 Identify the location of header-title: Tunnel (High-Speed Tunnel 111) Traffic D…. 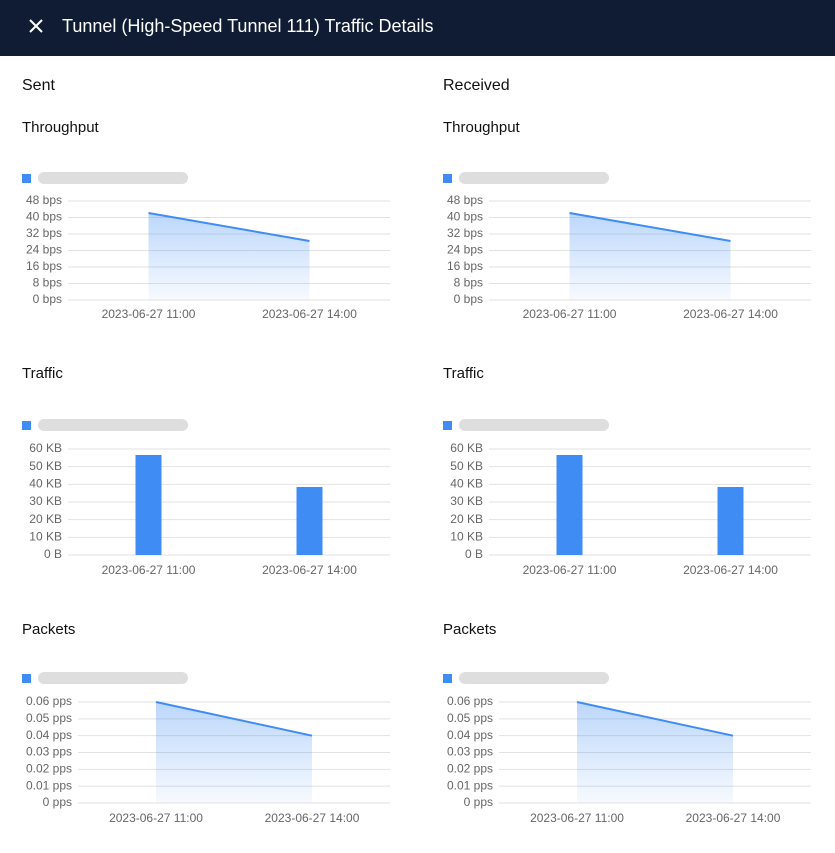
(248, 26).